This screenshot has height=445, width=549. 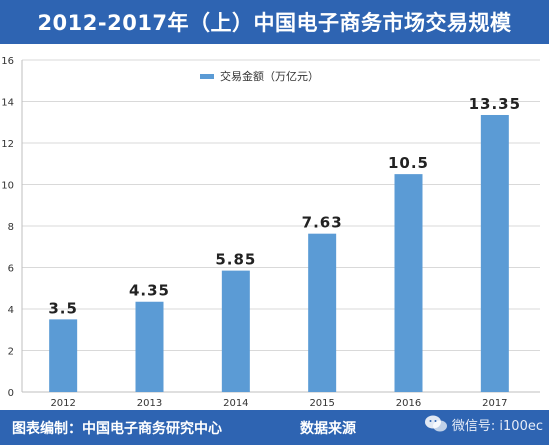 I want to click on y-tick-label: 14, so click(x=7, y=103).